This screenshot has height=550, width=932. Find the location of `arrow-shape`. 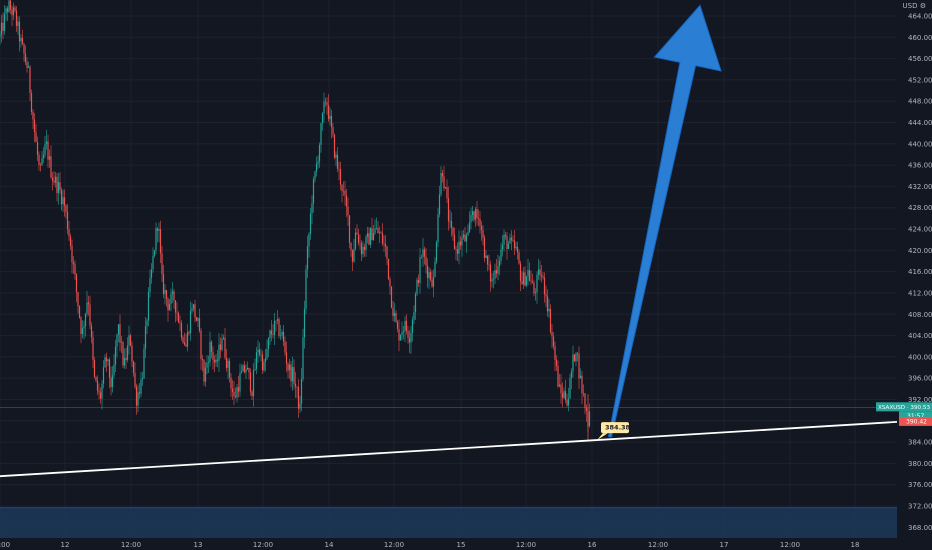

arrow-shape is located at coordinates (664, 221).